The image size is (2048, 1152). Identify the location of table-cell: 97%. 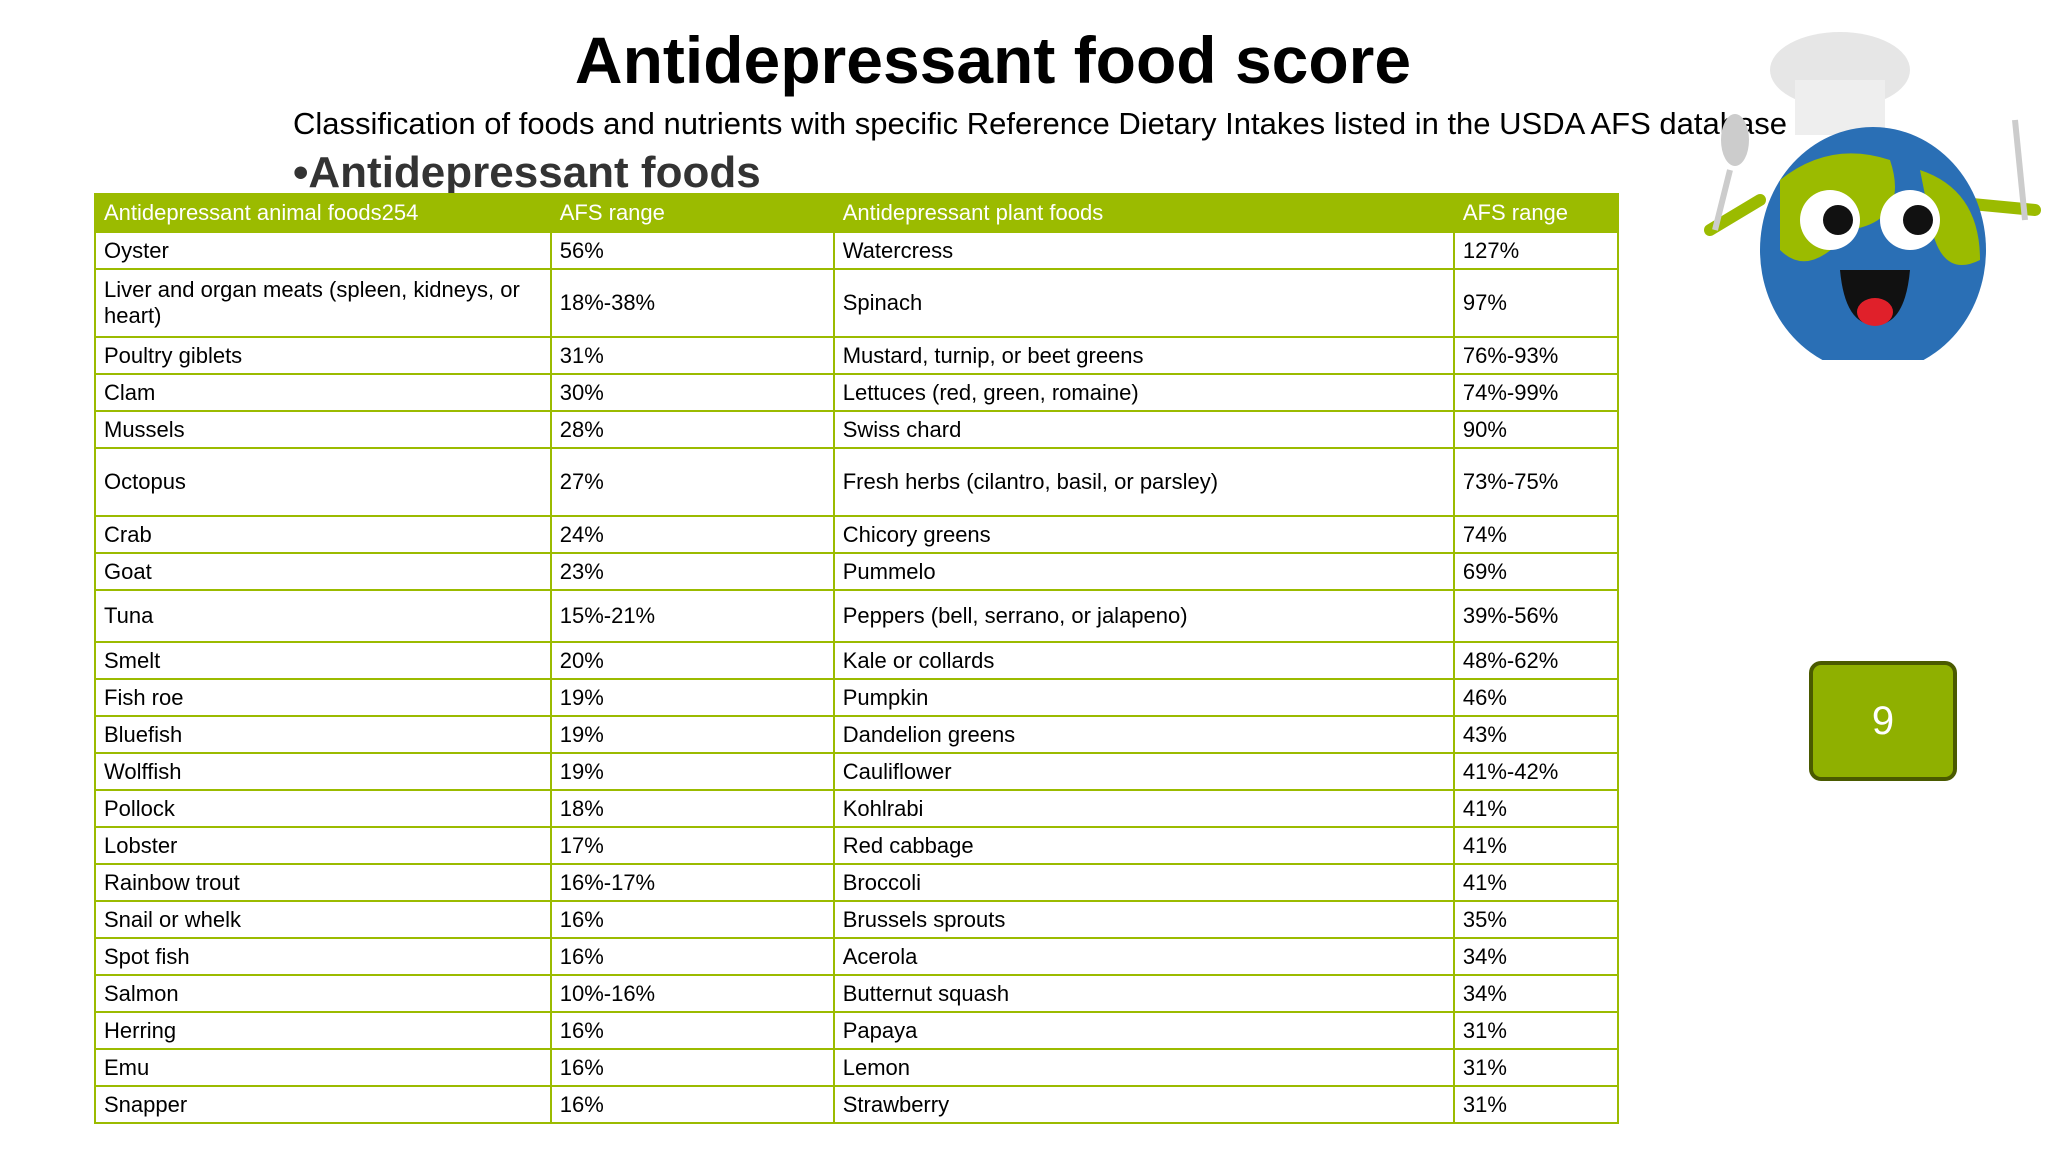
(1536, 303).